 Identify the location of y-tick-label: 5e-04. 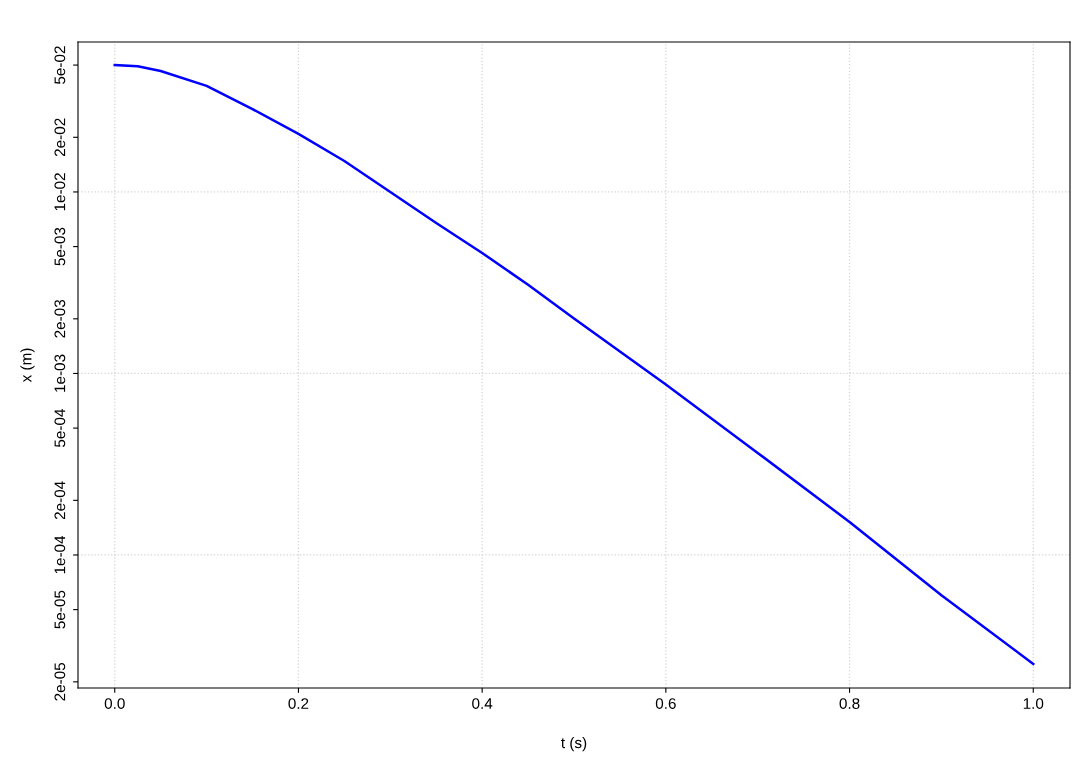
(60, 428).